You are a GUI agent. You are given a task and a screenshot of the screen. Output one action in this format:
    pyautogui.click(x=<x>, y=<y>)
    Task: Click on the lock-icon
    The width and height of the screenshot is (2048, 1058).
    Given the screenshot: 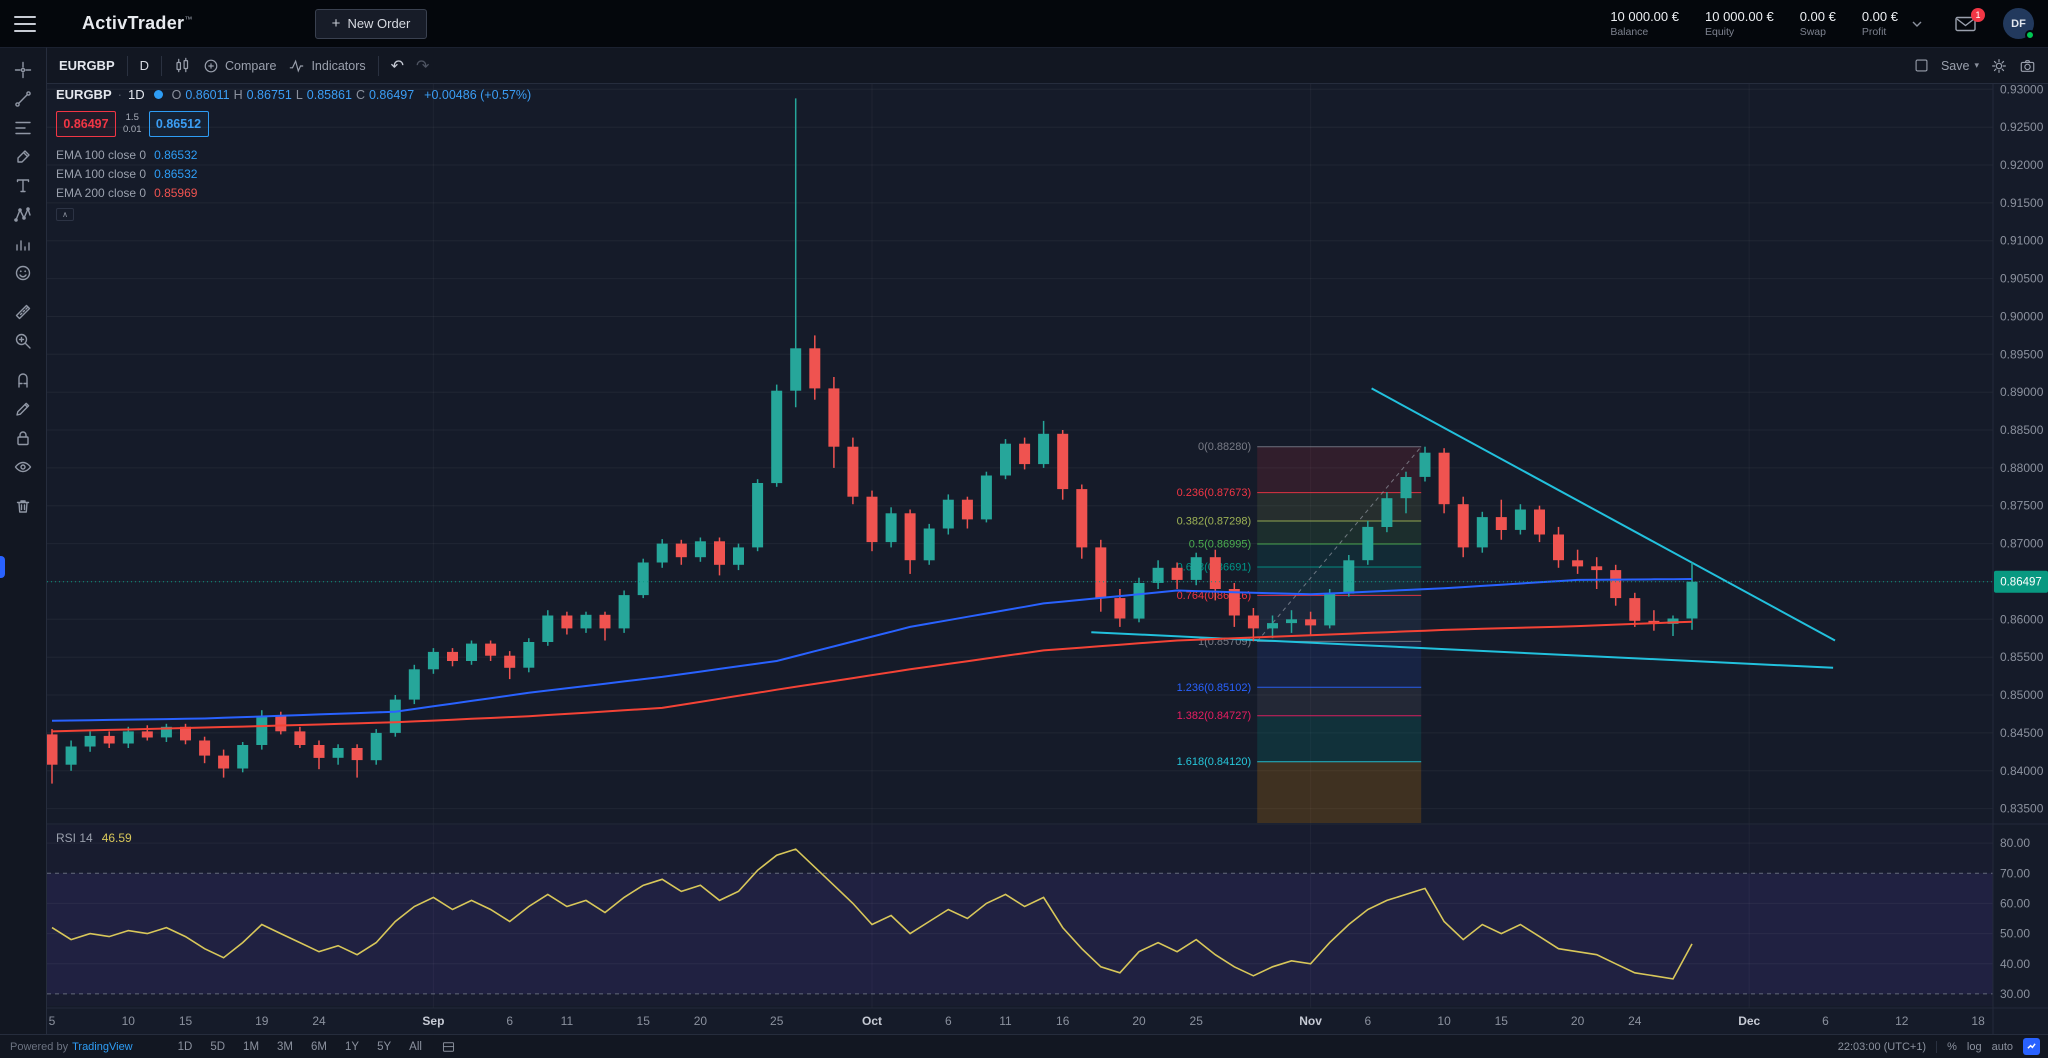 What is the action you would take?
    pyautogui.click(x=23, y=437)
    